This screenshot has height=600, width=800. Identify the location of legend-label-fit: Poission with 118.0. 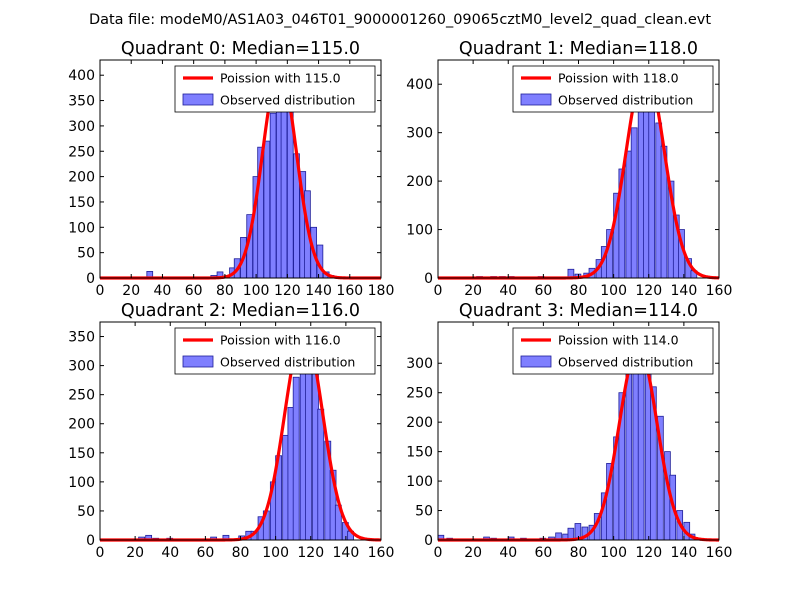
(618, 78).